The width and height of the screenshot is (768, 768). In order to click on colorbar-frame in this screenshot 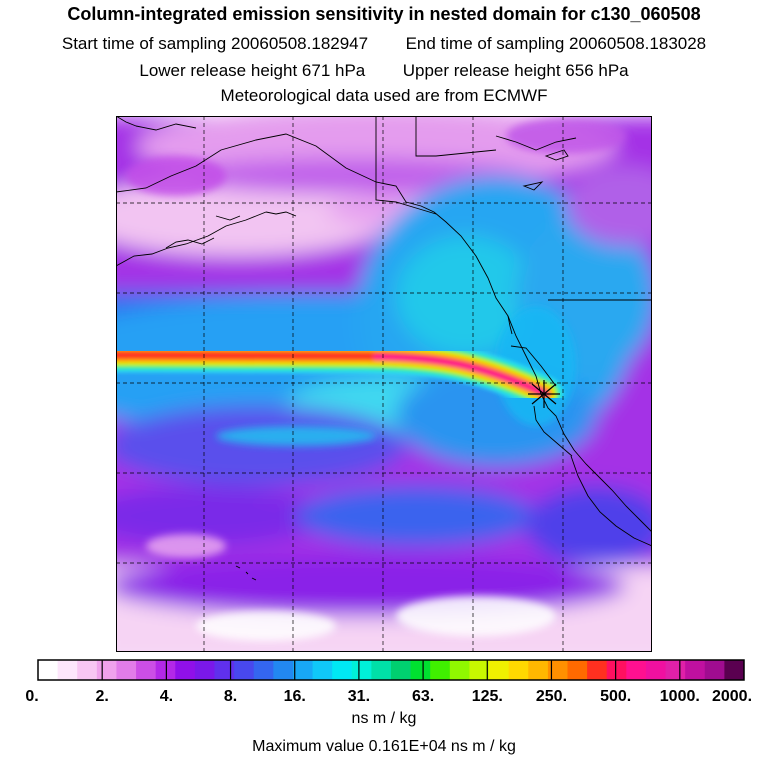, I will do `click(391, 670)`.